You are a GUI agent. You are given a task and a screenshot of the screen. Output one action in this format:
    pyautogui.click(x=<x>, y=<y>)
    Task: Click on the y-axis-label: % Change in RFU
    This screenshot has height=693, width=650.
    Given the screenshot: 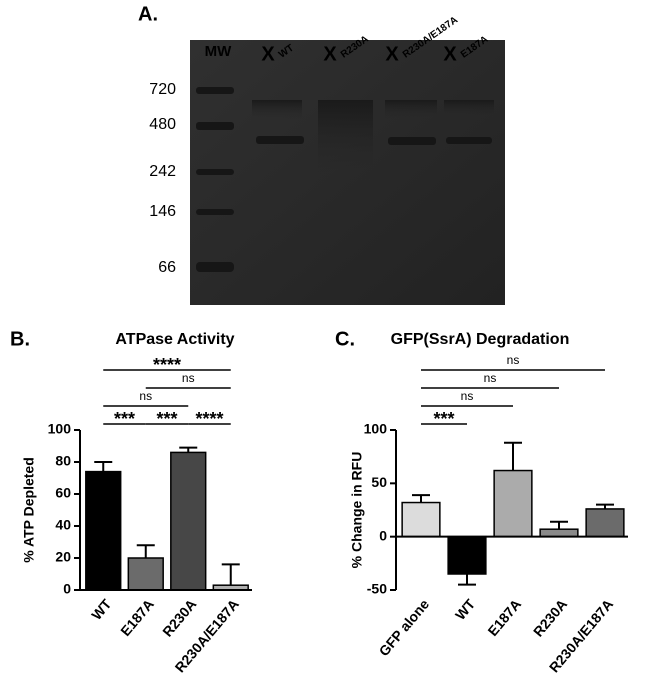 What is the action you would take?
    pyautogui.click(x=357, y=510)
    